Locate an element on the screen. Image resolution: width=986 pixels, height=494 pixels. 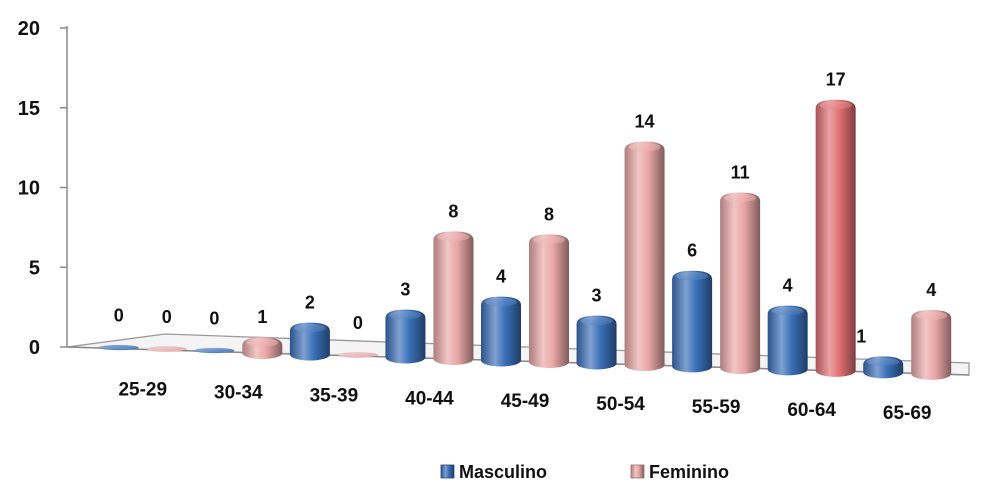
data-label-feminino: 11 is located at coordinates (740, 172).